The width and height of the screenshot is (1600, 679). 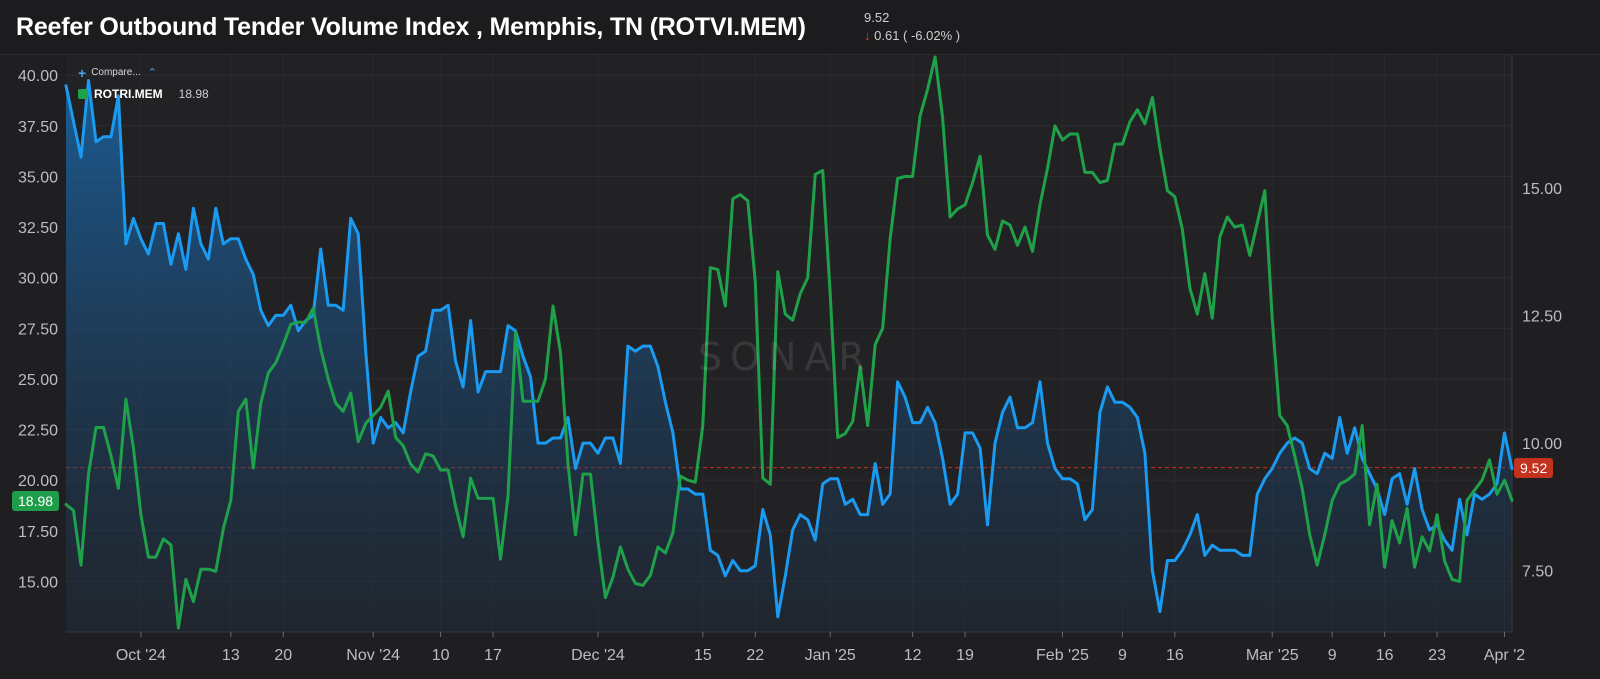 What do you see at coordinates (493, 655) in the screenshot?
I see `x-tick-label: 17` at bounding box center [493, 655].